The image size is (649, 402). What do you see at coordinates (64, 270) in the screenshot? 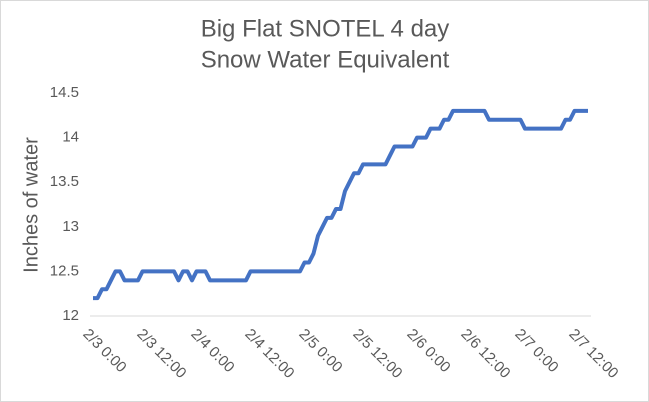
I see `y-tick-label: 12.5` at bounding box center [64, 270].